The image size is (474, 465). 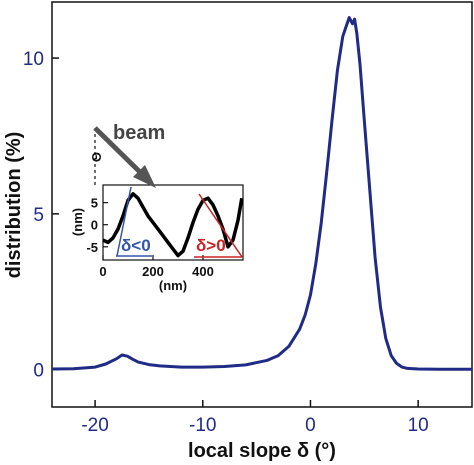 I want to click on beam-arrow-shaft, so click(x=119, y=151).